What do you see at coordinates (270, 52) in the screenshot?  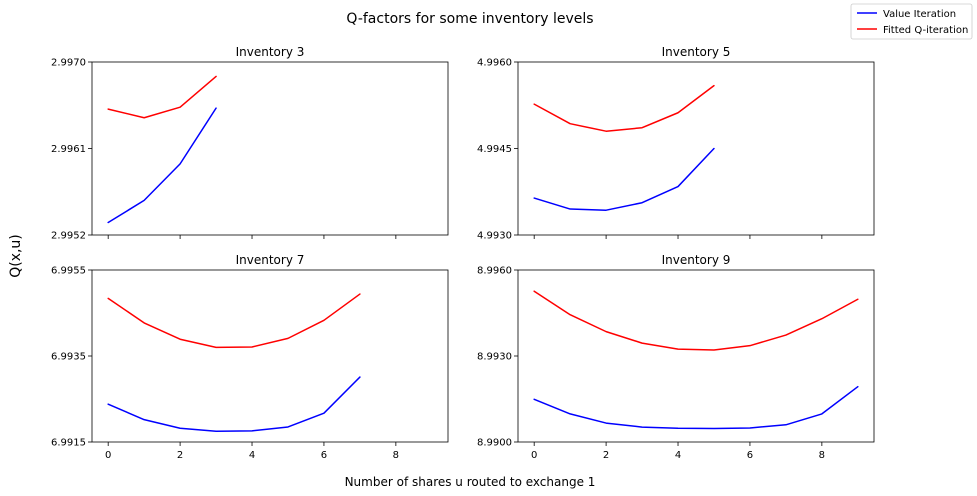 I see `subplot-title: Inventory 3` at bounding box center [270, 52].